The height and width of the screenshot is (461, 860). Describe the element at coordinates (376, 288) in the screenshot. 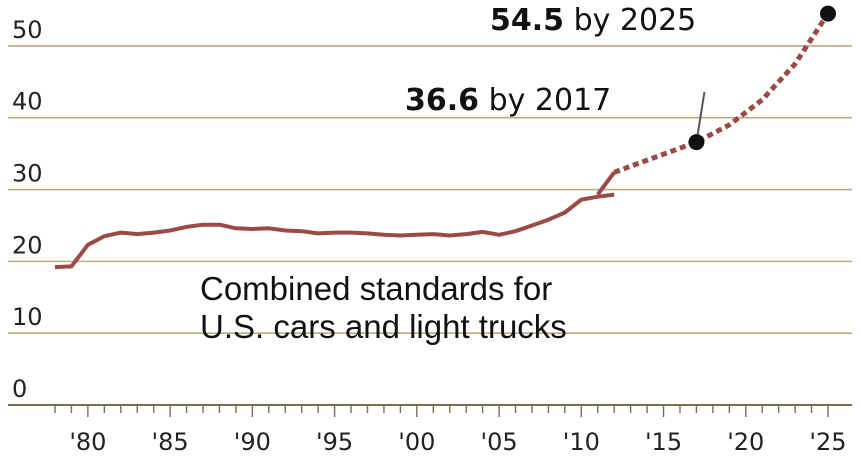

I see `caption-line-1: Combined standards for` at that location.